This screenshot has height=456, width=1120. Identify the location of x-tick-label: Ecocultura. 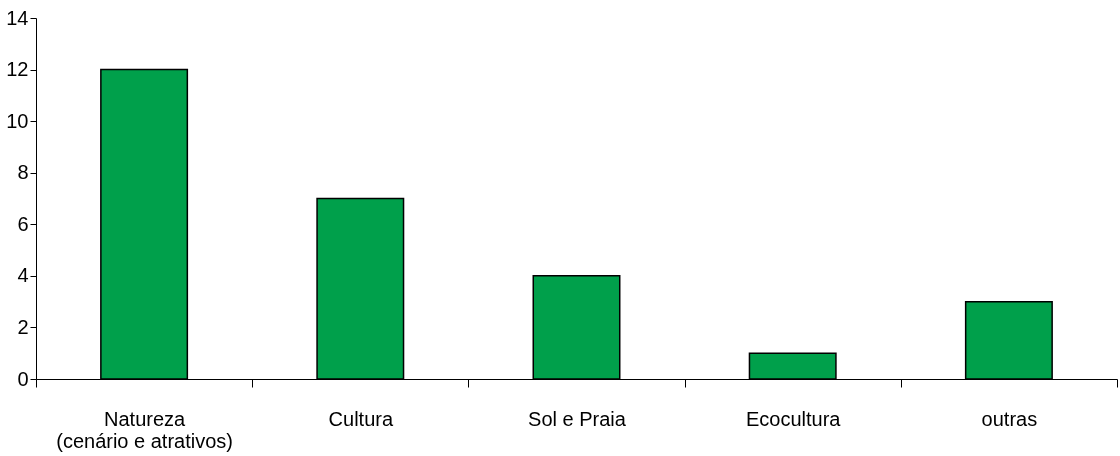
(793, 418).